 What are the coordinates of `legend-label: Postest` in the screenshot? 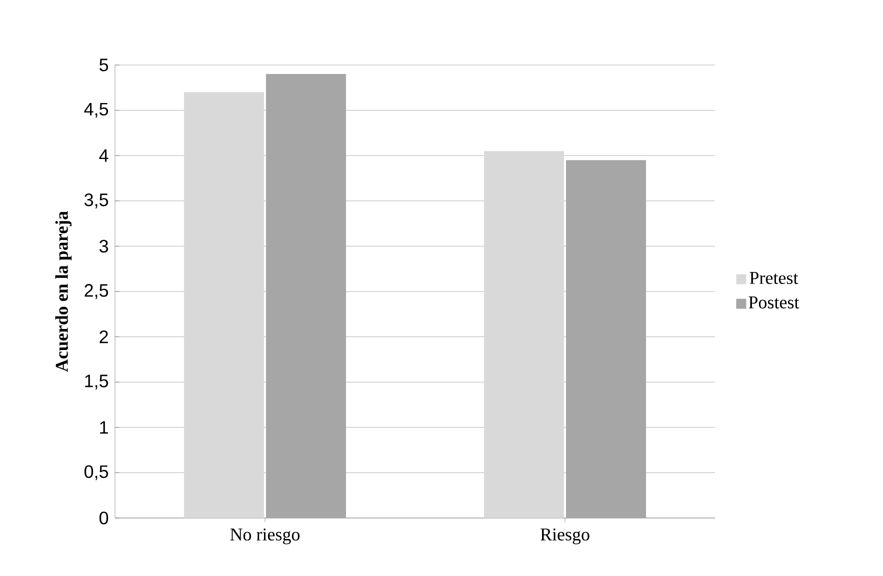 It's located at (774, 302).